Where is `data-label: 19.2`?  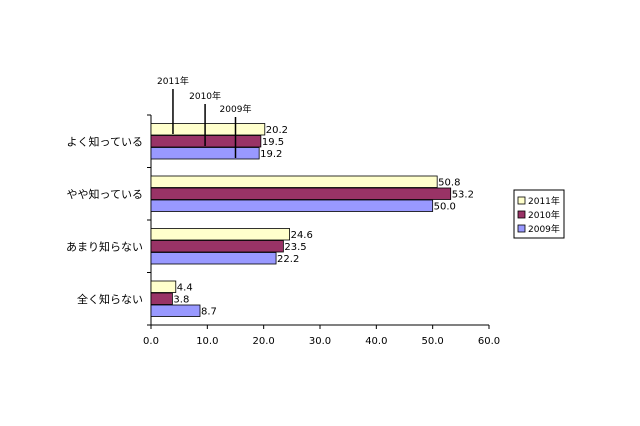 data-label: 19.2 is located at coordinates (271, 154).